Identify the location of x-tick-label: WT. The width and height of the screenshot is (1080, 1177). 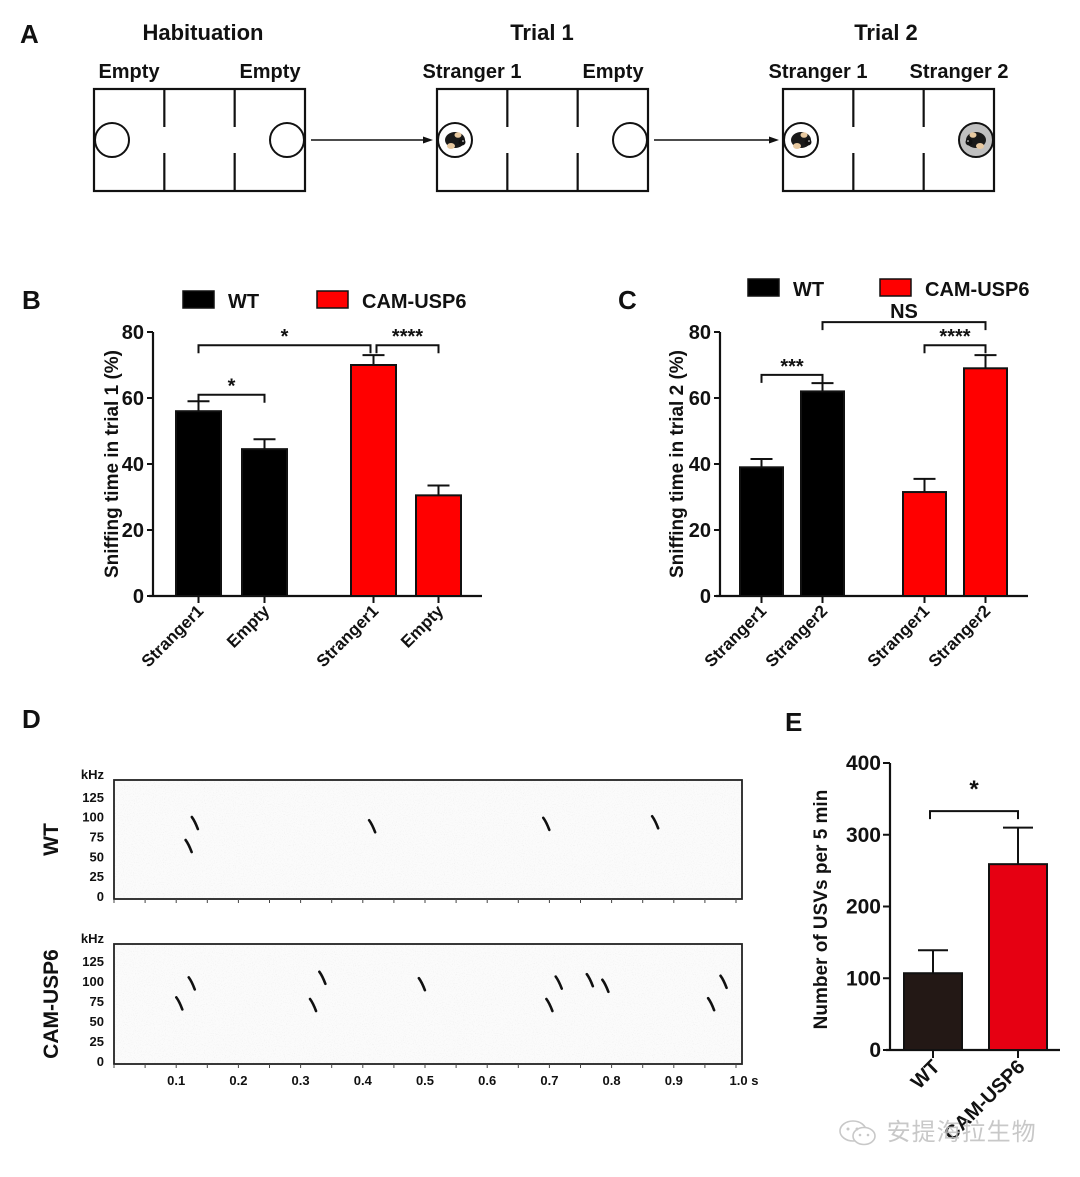
(926, 1075).